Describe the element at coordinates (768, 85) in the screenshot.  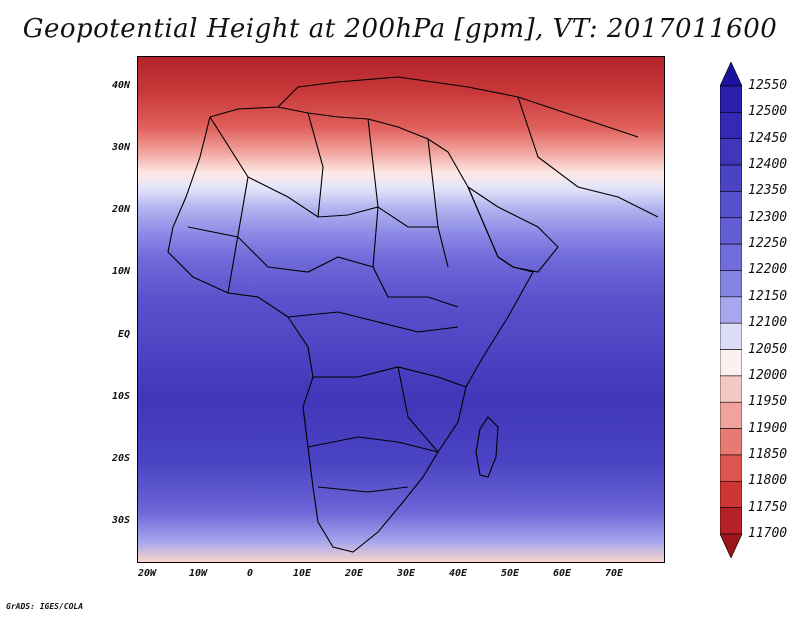
I see `colorbar-label: 12550` at that location.